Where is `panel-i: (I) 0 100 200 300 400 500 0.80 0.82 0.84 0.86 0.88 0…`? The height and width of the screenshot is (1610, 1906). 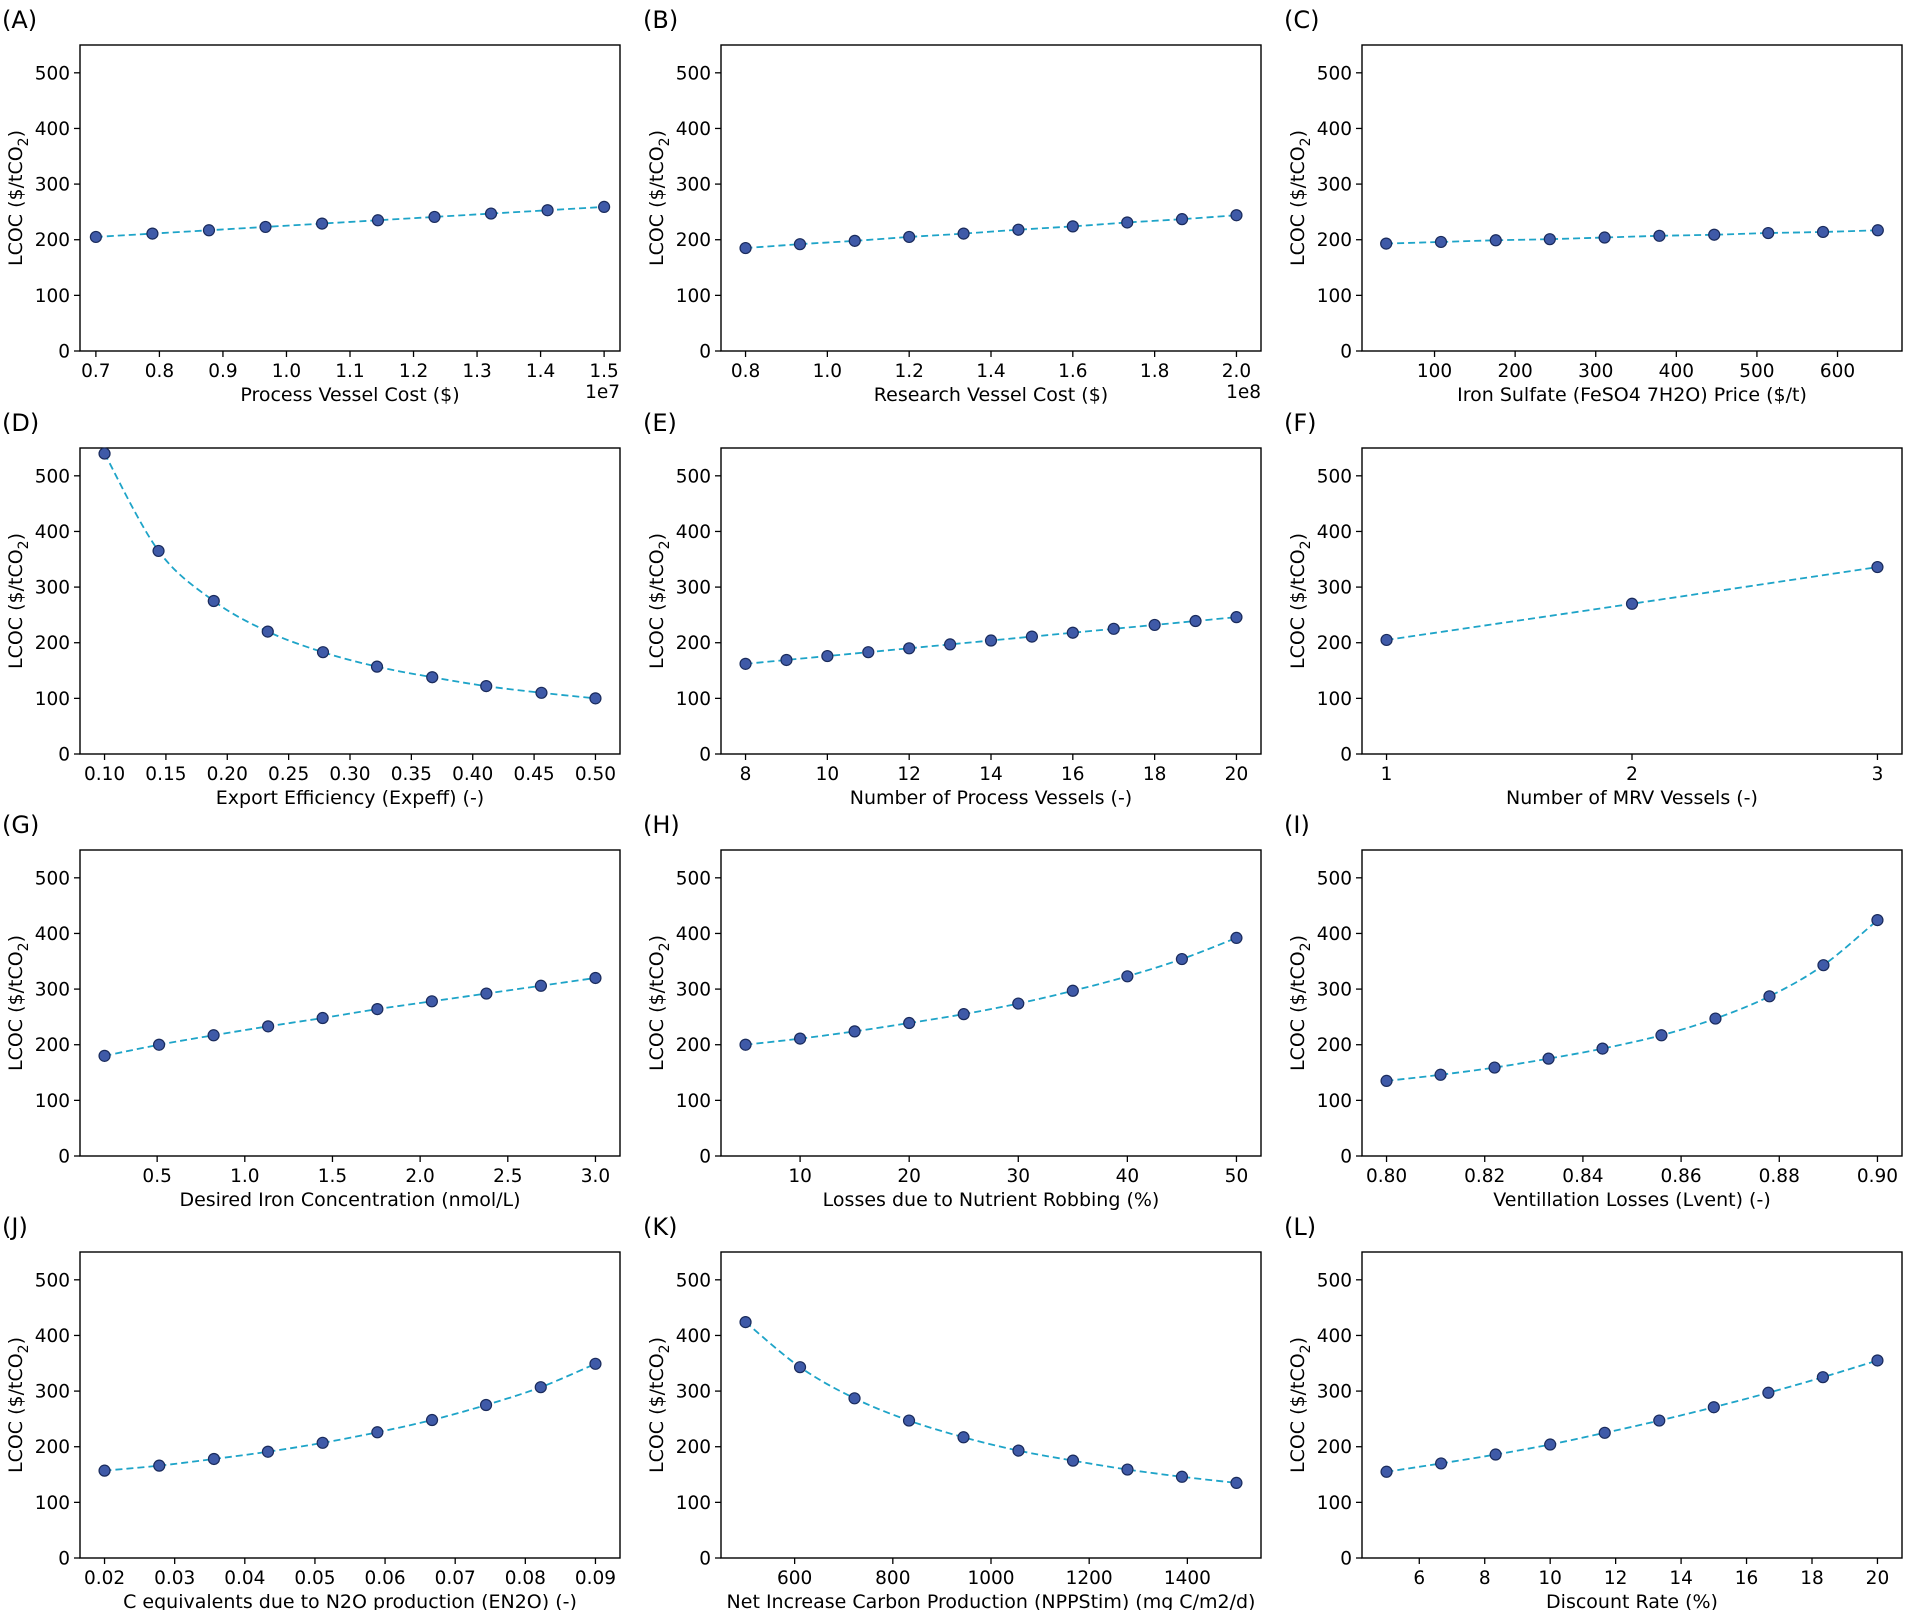
panel-i: (I) 0 100 200 300 400 500 0.80 0.82 0.84 0.86 0.88 0… is located at coordinates (1593, 1011).